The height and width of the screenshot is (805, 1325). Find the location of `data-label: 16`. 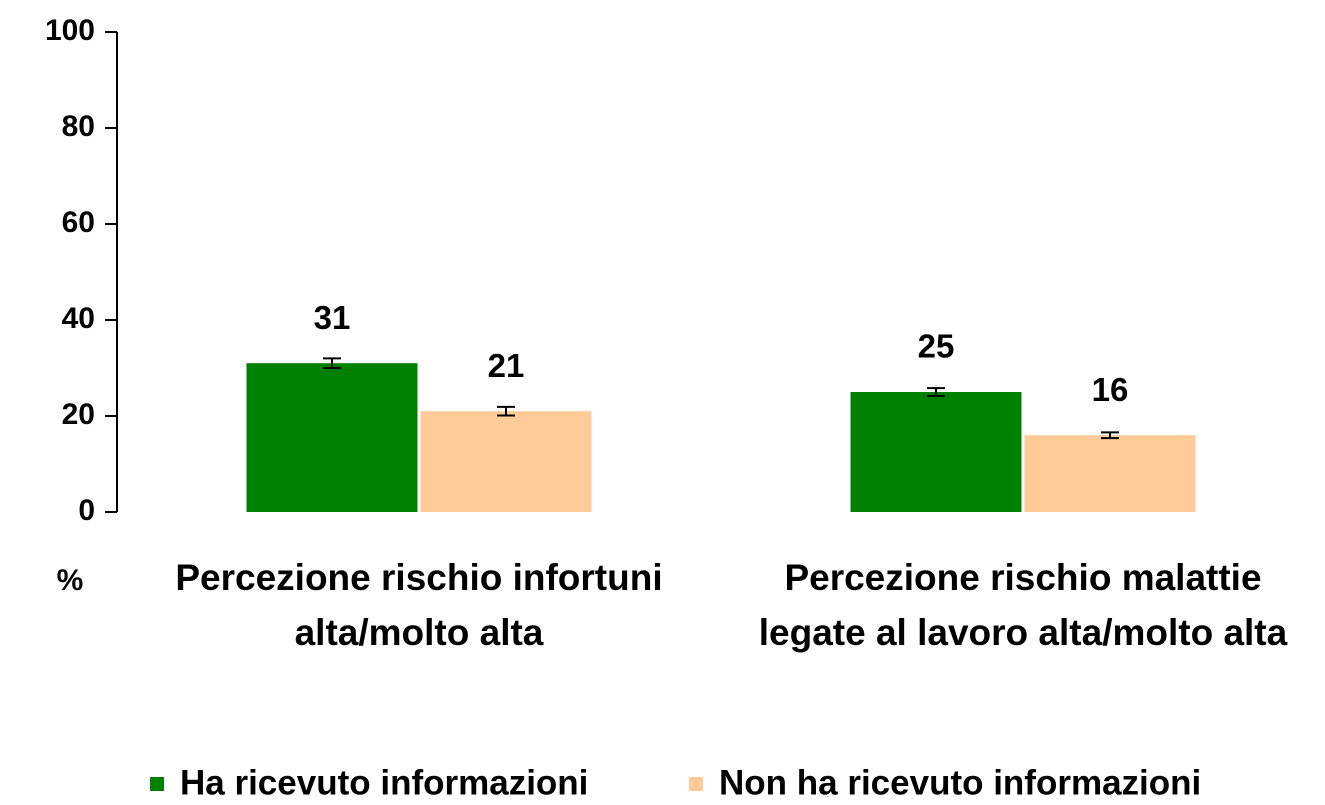

data-label: 16 is located at coordinates (1110, 389).